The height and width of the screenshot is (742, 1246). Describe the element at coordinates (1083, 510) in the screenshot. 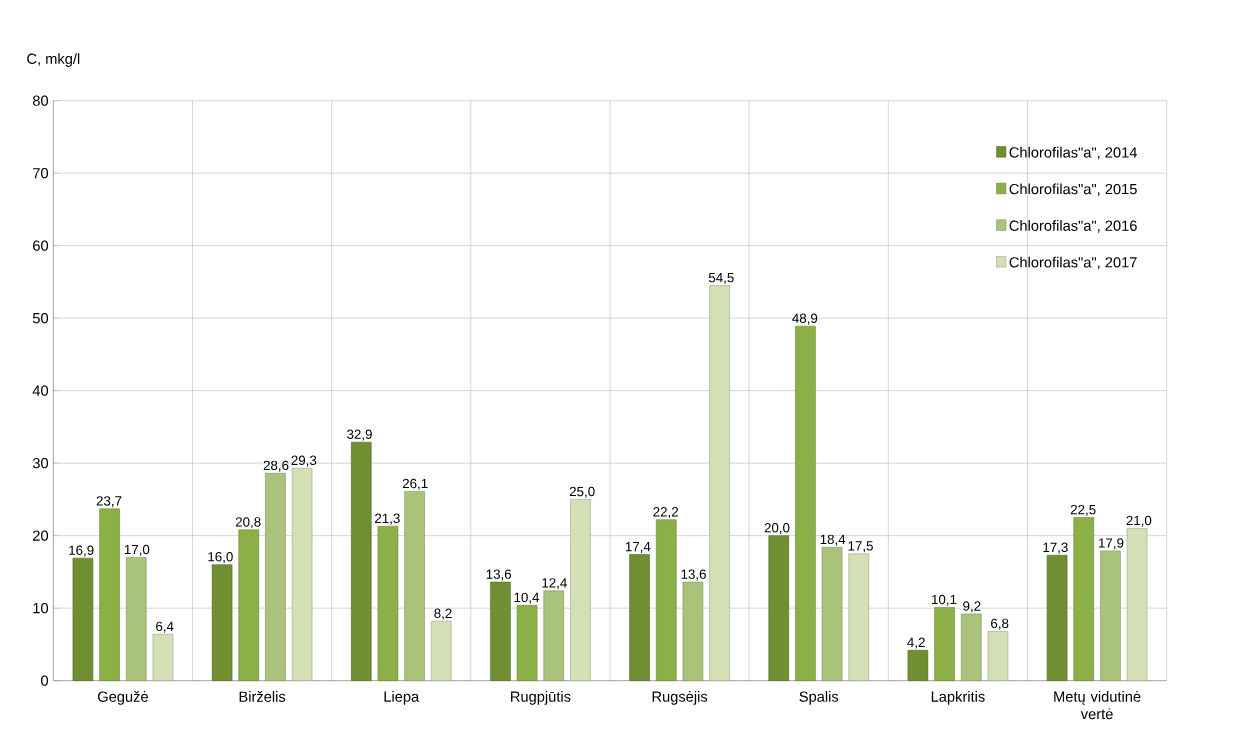

I see `data-label: 22,5` at that location.